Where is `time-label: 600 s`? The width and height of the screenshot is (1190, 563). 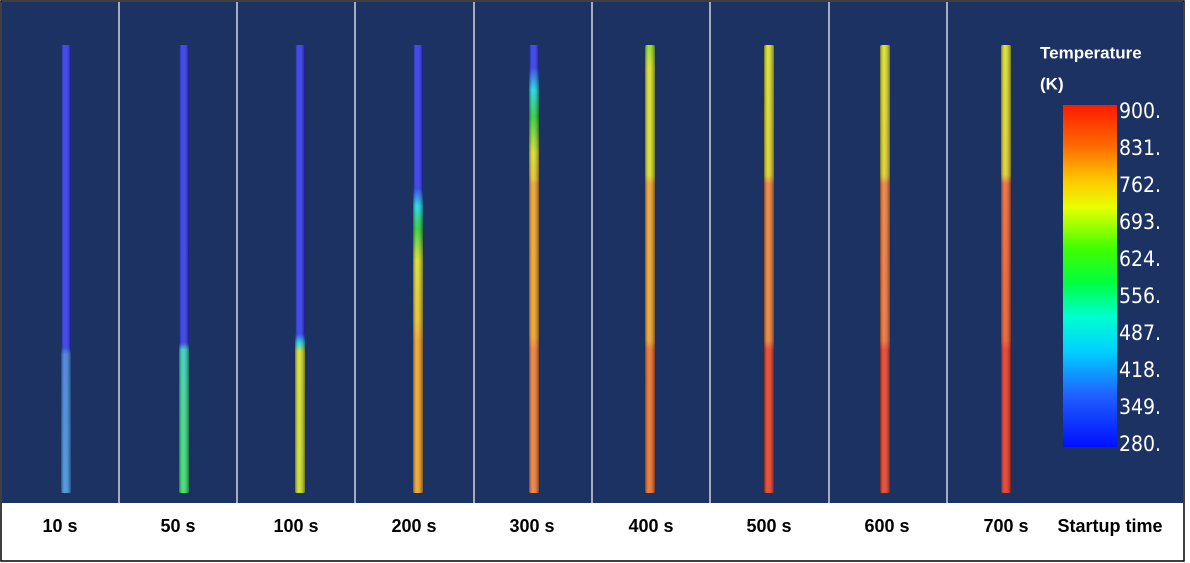
time-label: 600 s is located at coordinates (886, 526).